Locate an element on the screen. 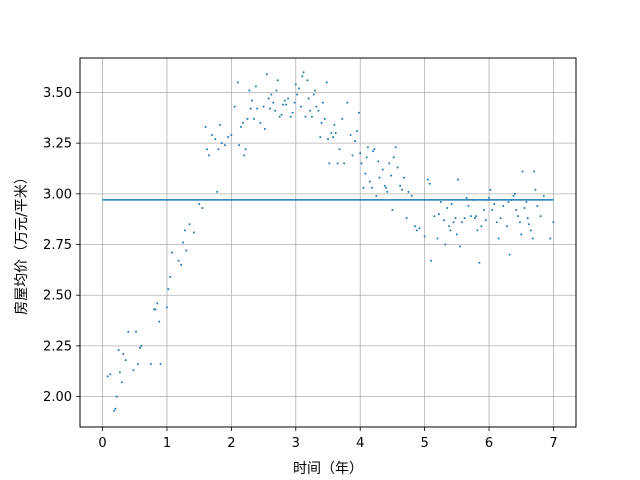  y-tick-label: 2.75 is located at coordinates (57, 245).